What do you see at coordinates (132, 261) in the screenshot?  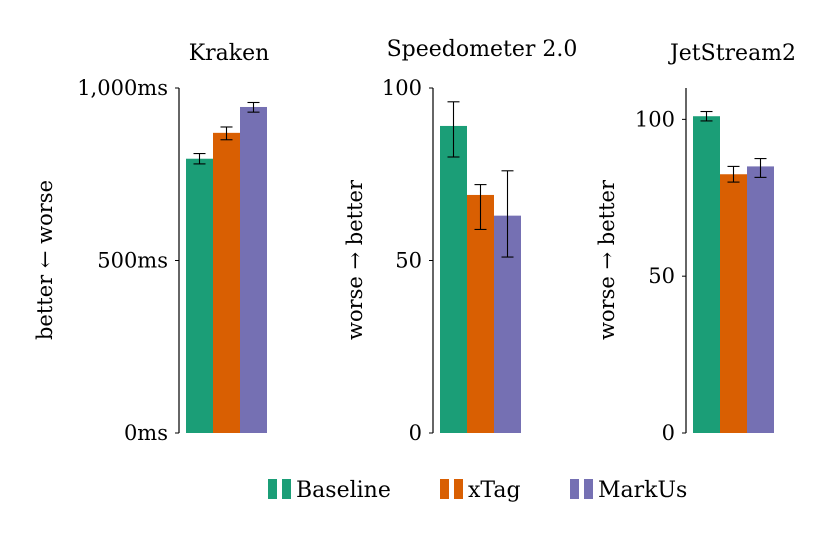 I see `y-tick-label: 500ms` at bounding box center [132, 261].